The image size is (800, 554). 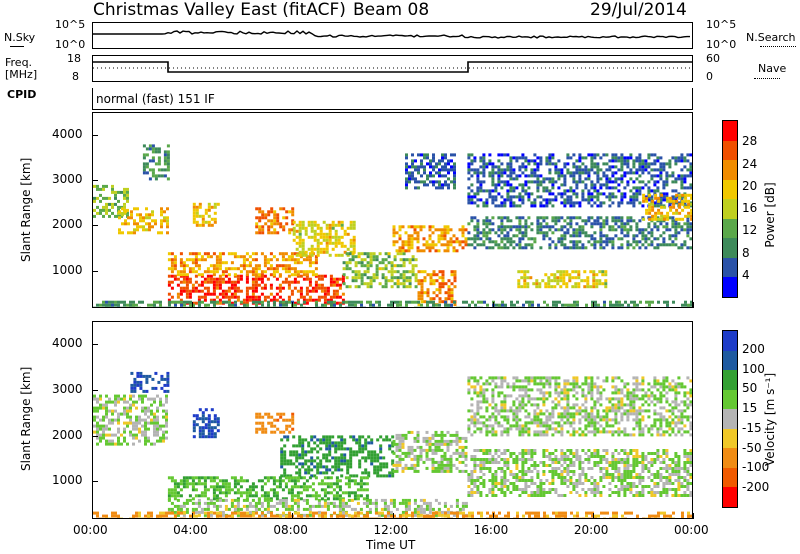 I want to click on freq-unit-label: [MHz], so click(x=21, y=74).